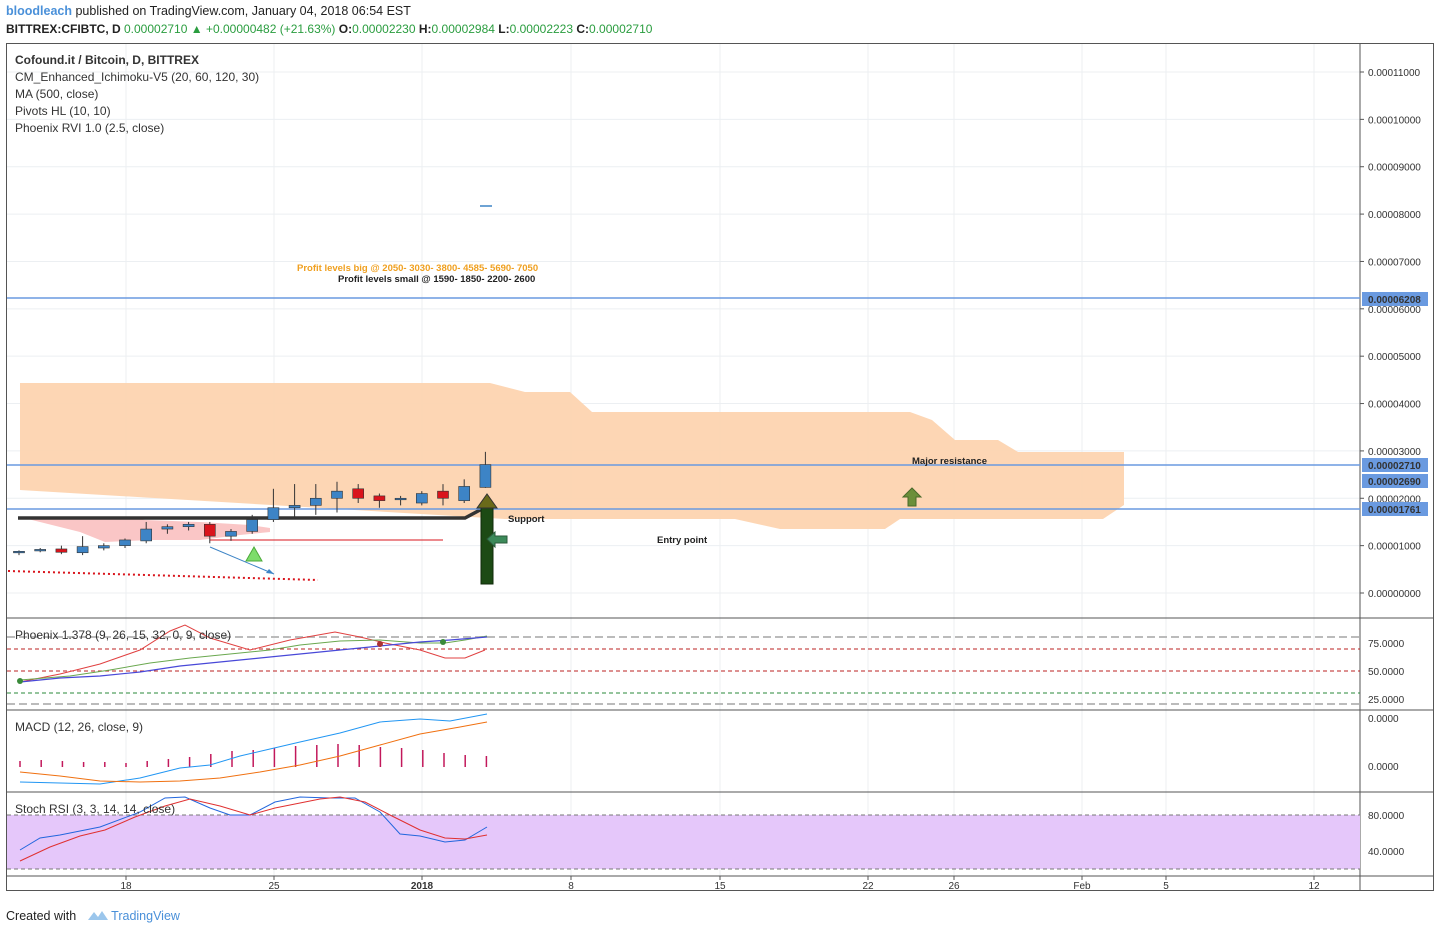  I want to click on phoenix-tick: 50.0000, so click(1386, 672).